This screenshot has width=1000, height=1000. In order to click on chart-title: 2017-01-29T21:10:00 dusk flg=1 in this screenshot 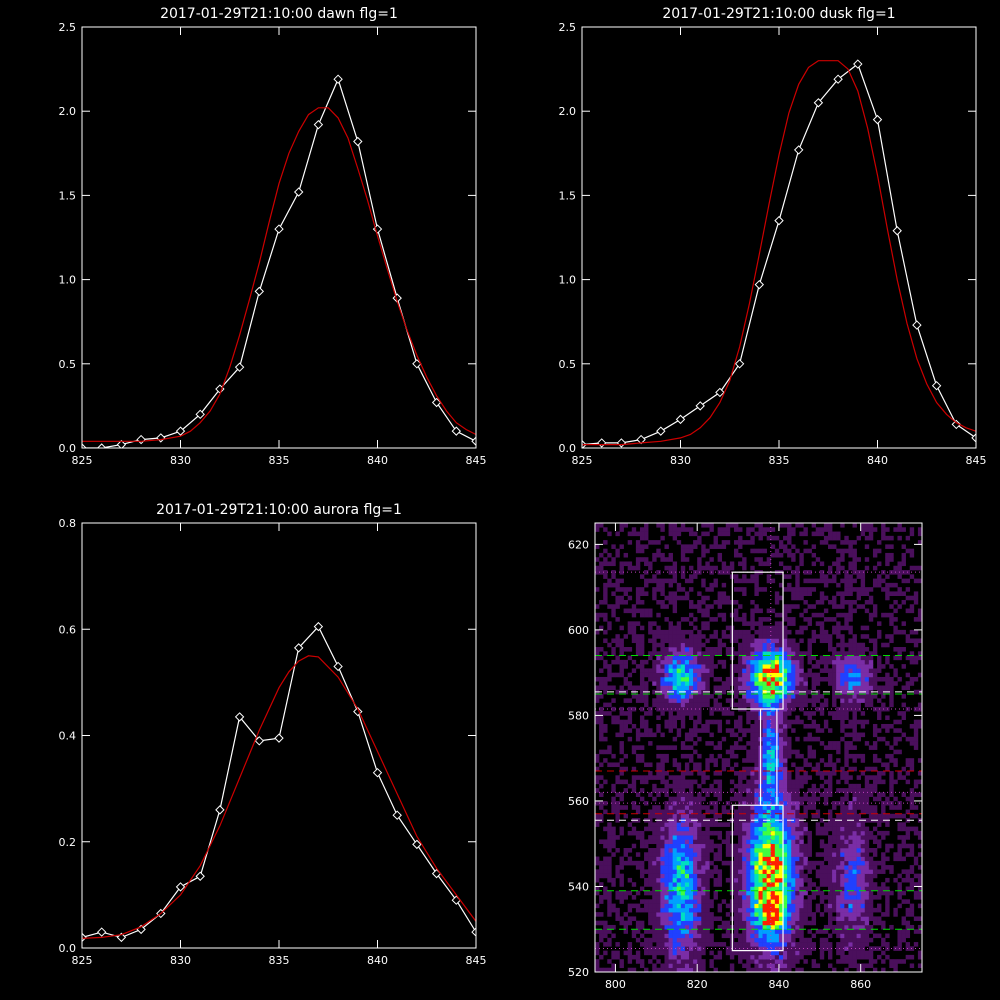, I will do `click(778, 14)`.